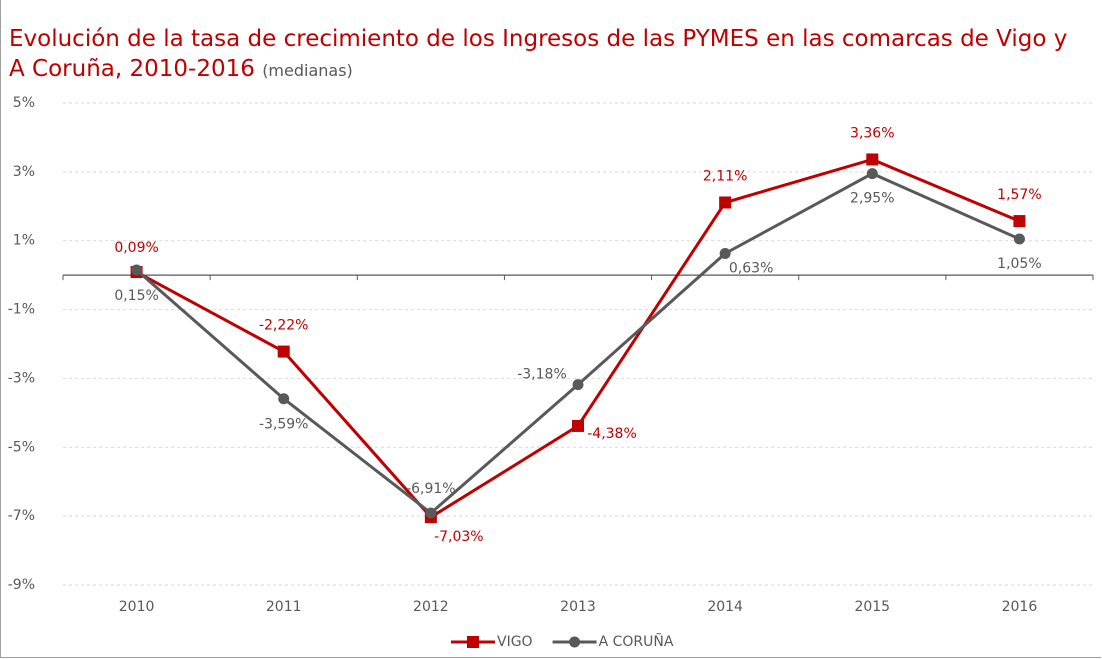 The width and height of the screenshot is (1102, 659). Describe the element at coordinates (431, 607) in the screenshot. I see `x-tick-label: 2012` at that location.